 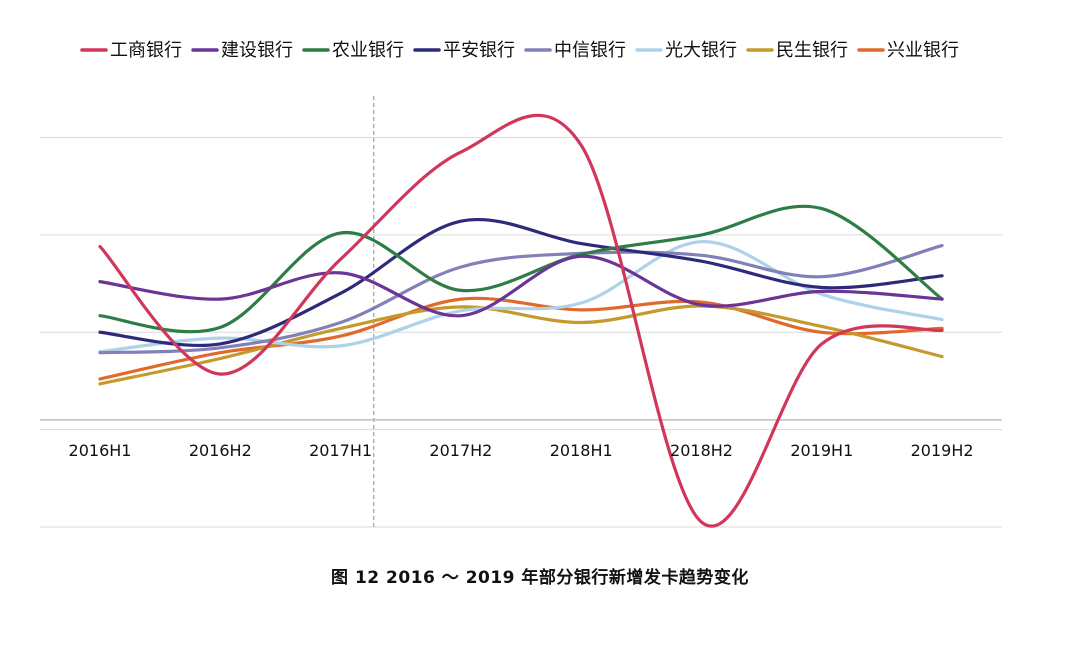 I want to click on legend-item-工商银行: 工商银行, so click(x=131, y=50).